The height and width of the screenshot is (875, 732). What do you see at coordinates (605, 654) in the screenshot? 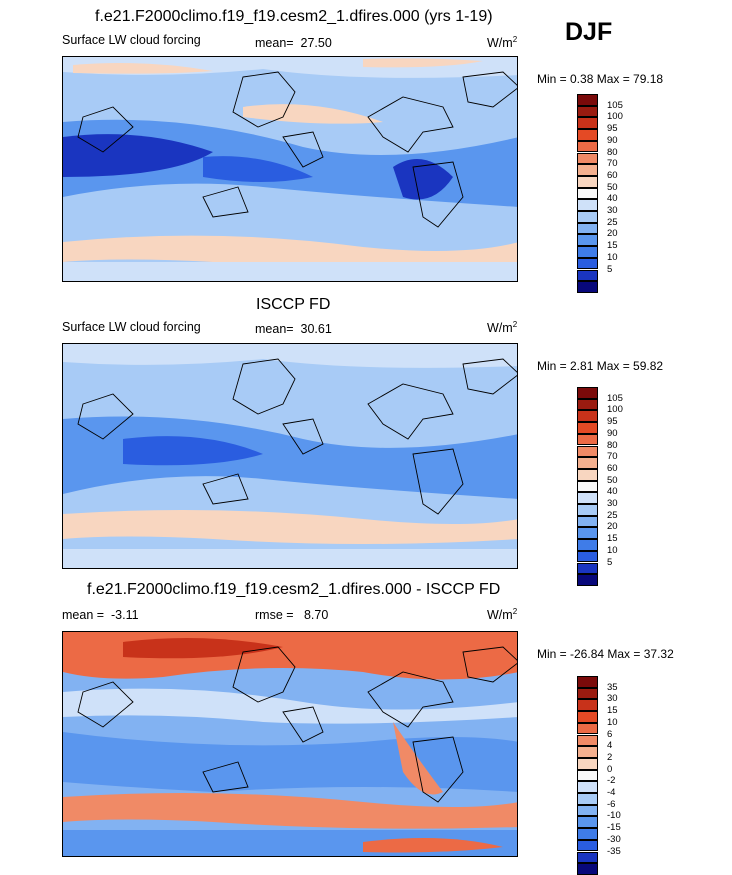
I see `panel3-minmax: Min = -26.84 Max = 37.32` at bounding box center [605, 654].